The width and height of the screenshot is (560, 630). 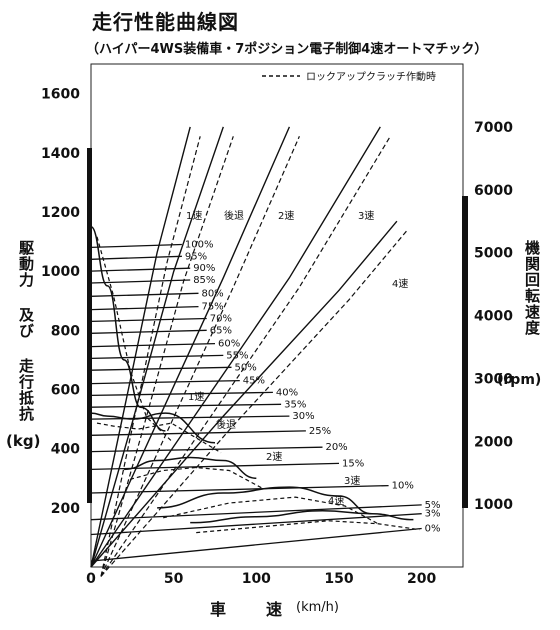 What do you see at coordinates (196, 256) in the screenshot?
I see `resistance-label-95pct: 95%` at bounding box center [196, 256].